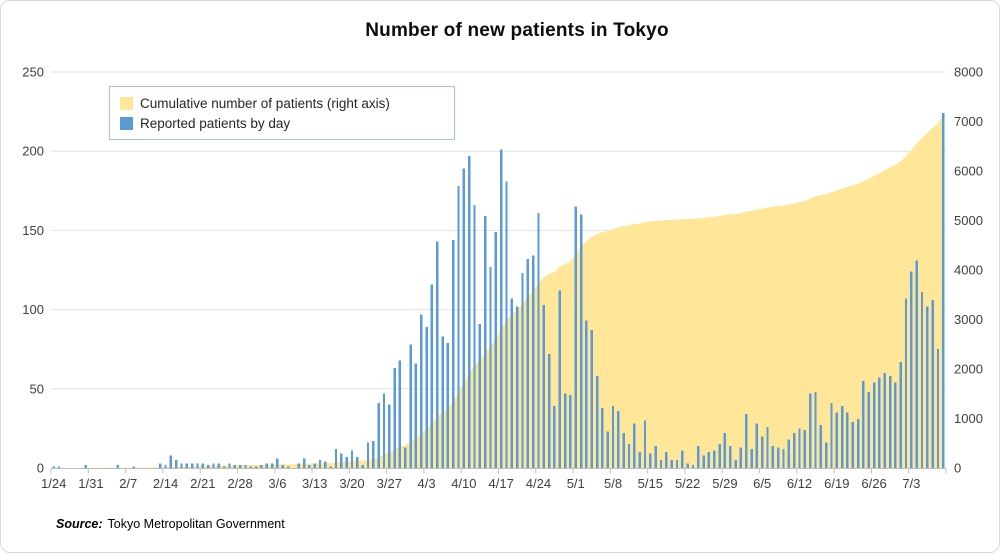 The image size is (1000, 553). I want to click on x-axis-date-label: 5/29, so click(724, 483).